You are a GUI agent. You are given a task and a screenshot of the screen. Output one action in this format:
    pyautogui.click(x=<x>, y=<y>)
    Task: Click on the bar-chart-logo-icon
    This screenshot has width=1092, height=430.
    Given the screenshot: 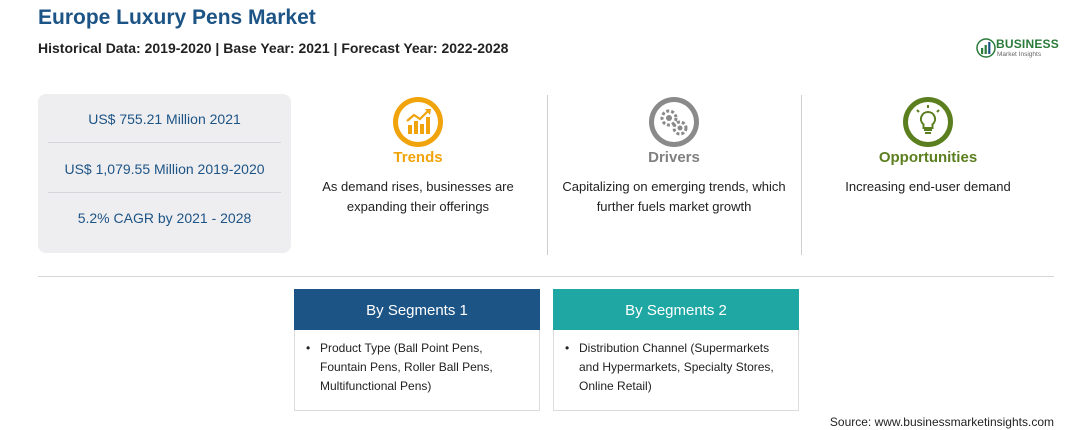 What is the action you would take?
    pyautogui.click(x=986, y=48)
    